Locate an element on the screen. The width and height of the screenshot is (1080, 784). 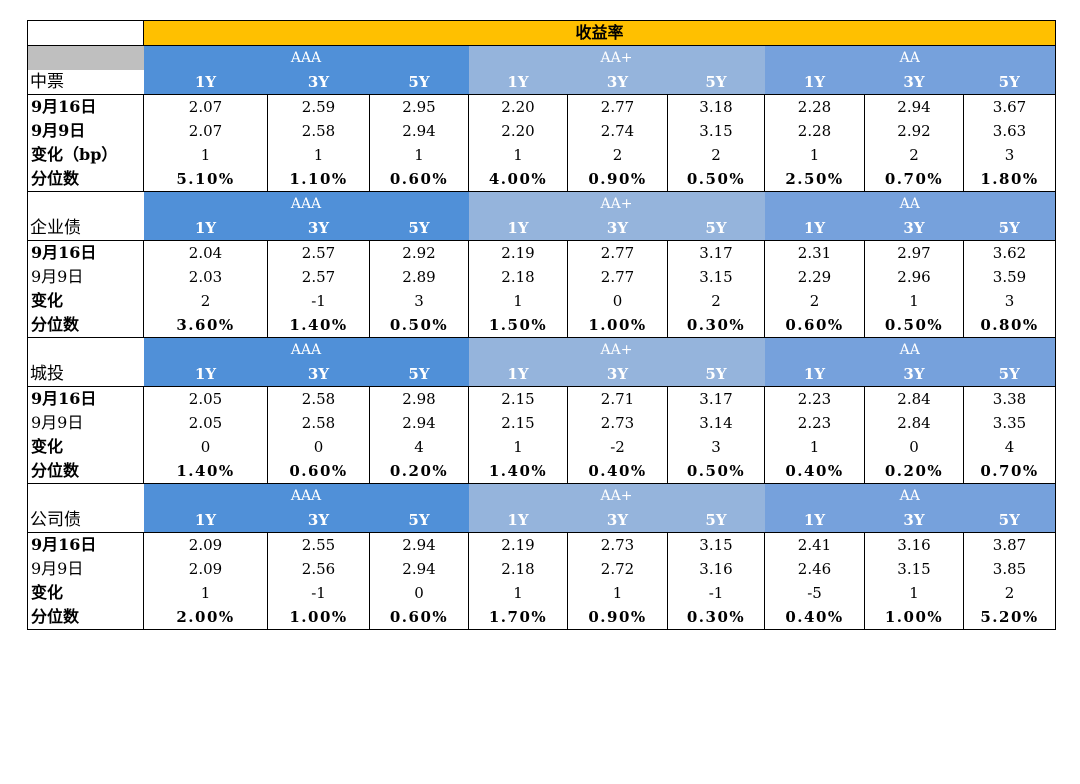
value-cell: 2.29 is located at coordinates (814, 277).